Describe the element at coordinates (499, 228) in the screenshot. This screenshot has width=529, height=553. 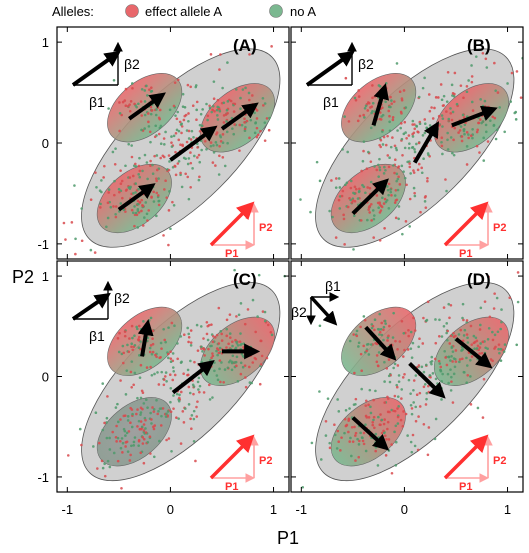
I see `p2-label: P2` at that location.